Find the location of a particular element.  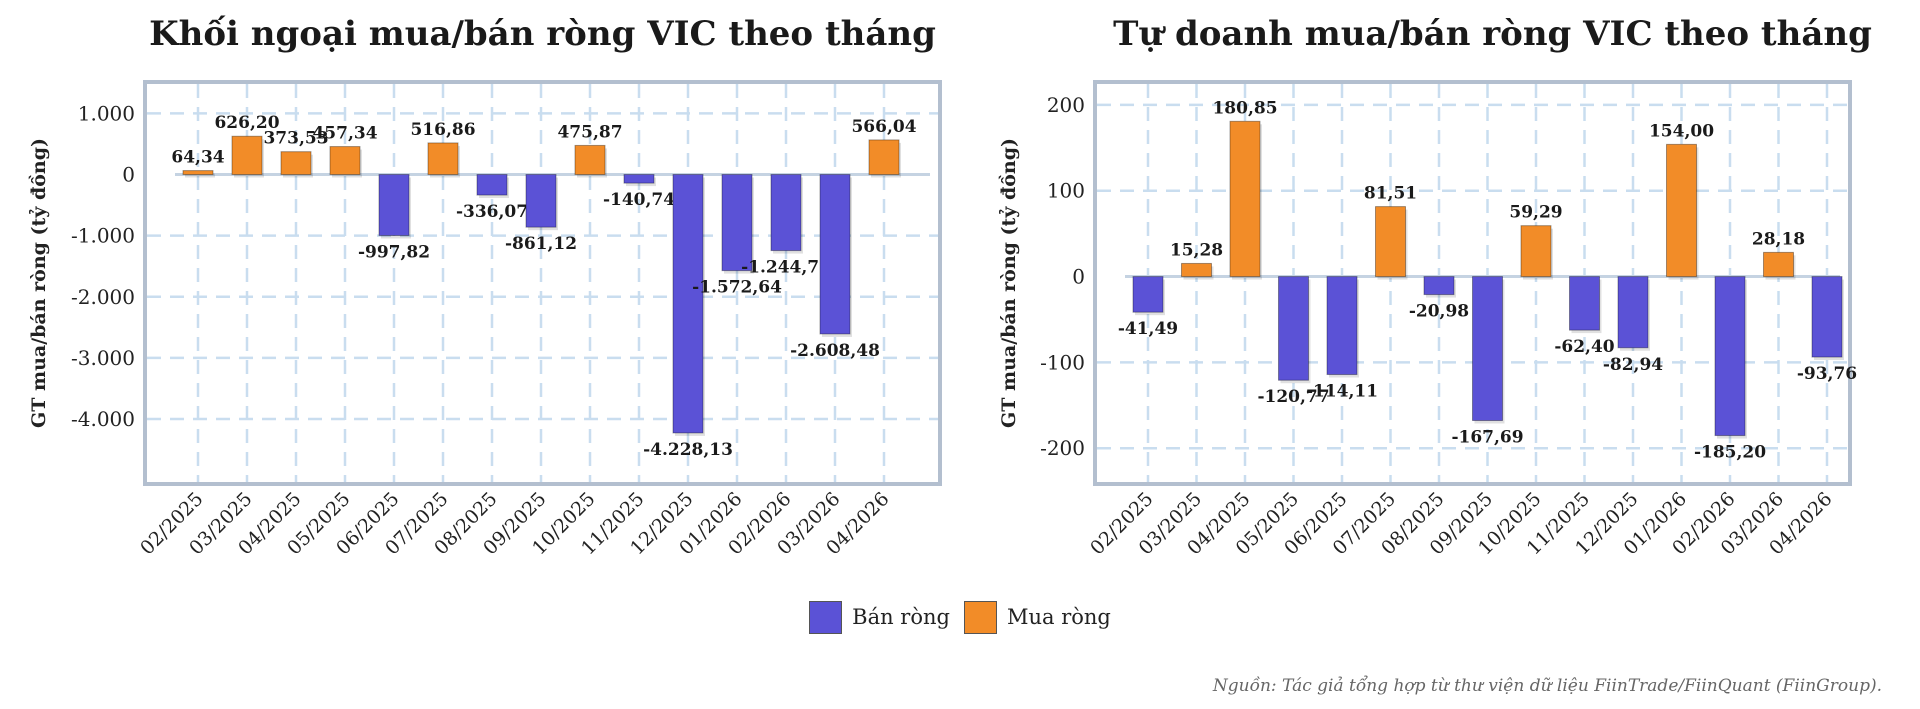

proprietary-y-tick-label: 200 is located at coordinates (1066, 105).